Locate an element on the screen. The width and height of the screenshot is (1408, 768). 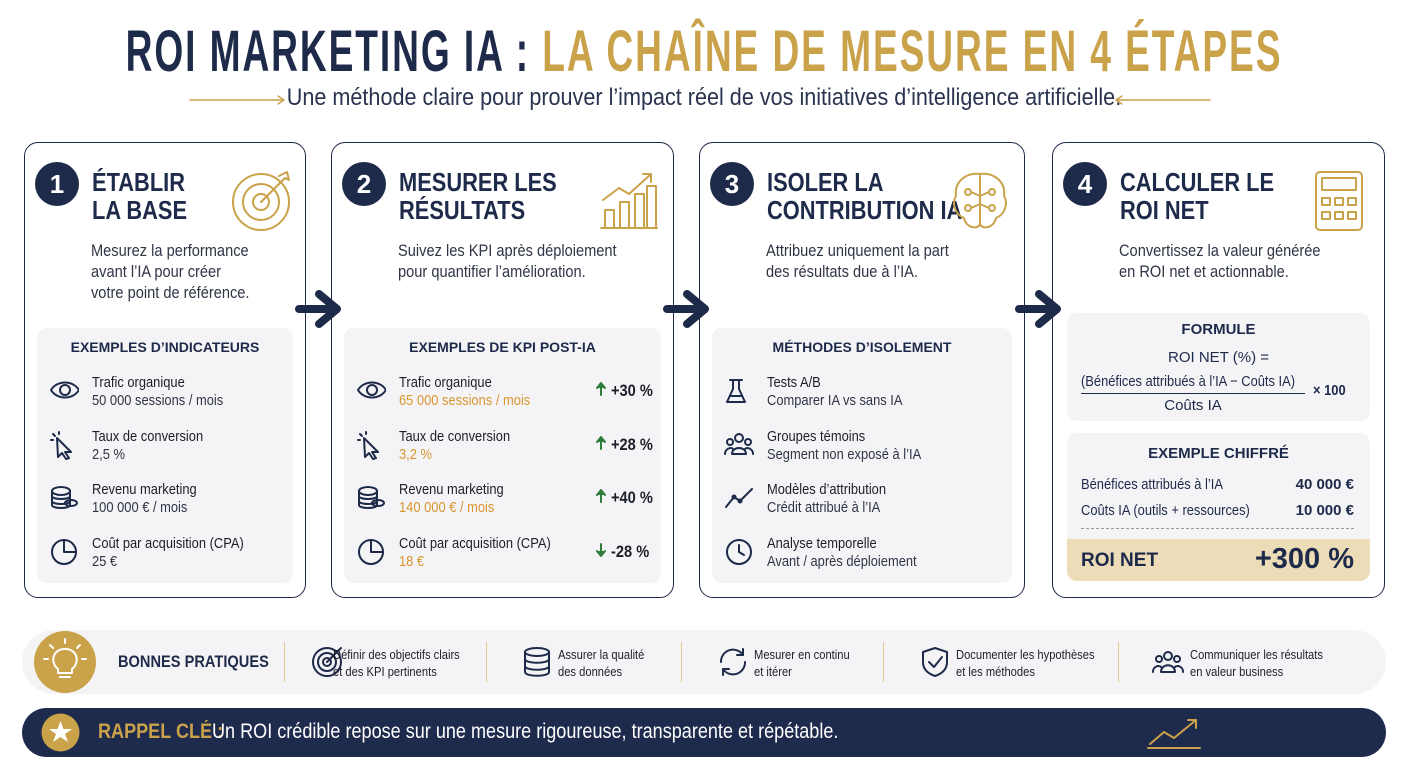
step-description: Suivez les KPI après déploiement is located at coordinates (507, 250).